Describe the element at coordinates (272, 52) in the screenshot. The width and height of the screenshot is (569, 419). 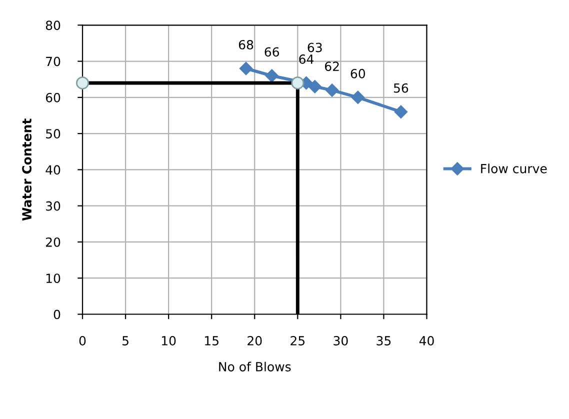
I see `data-label: 66` at that location.